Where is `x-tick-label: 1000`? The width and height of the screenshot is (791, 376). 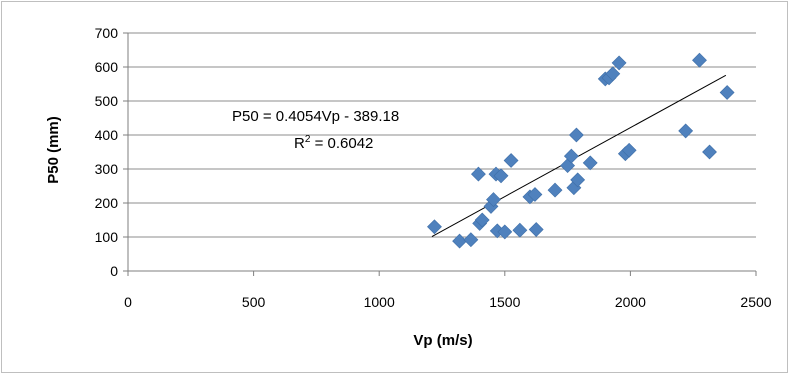
x-tick-label: 1000 is located at coordinates (379, 302).